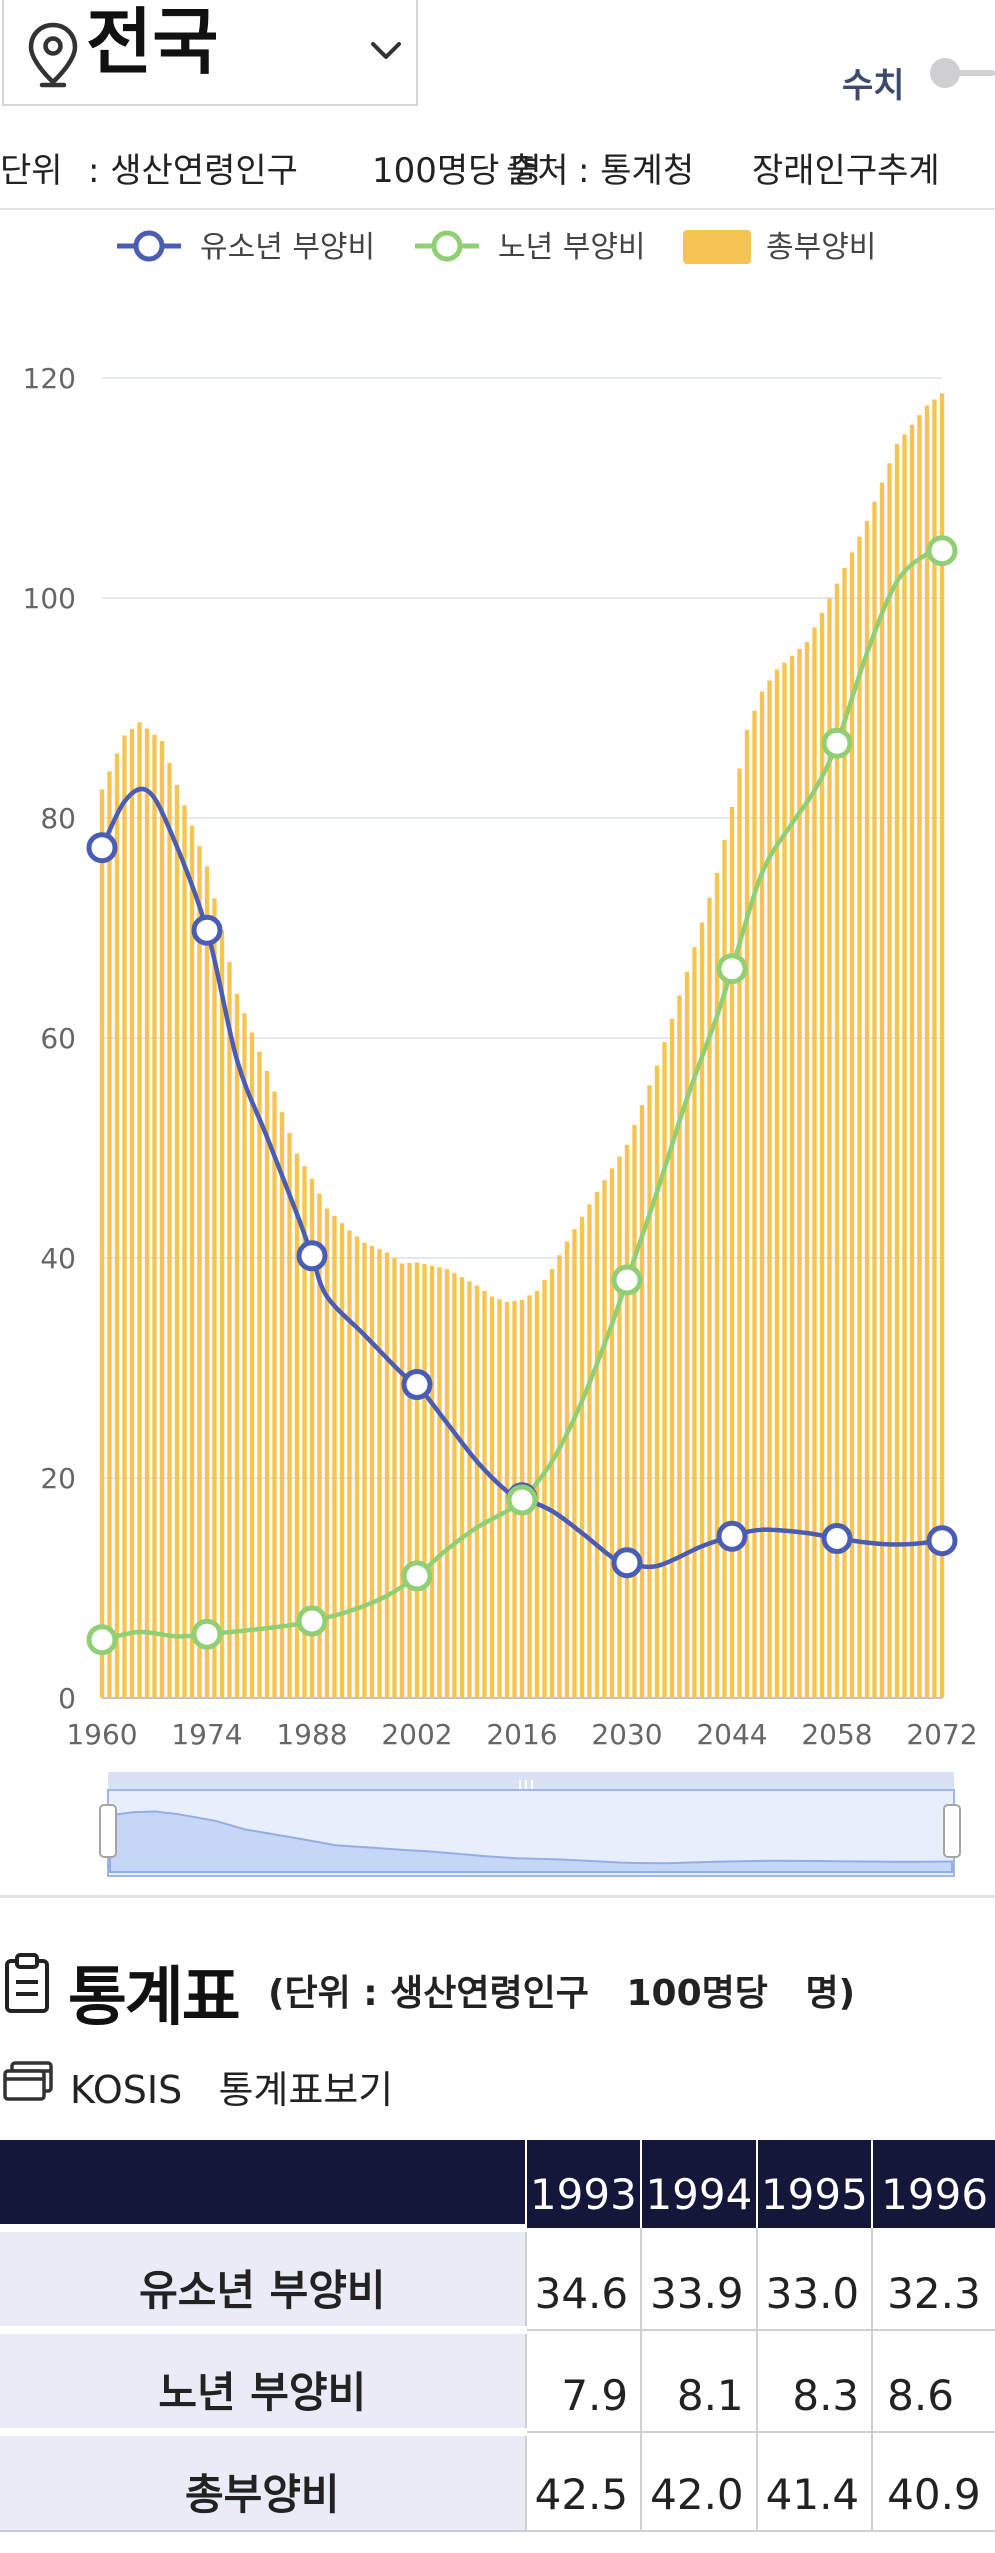  Describe the element at coordinates (108, 1831) in the screenshot. I see `zoom-slider-left-handle` at that location.